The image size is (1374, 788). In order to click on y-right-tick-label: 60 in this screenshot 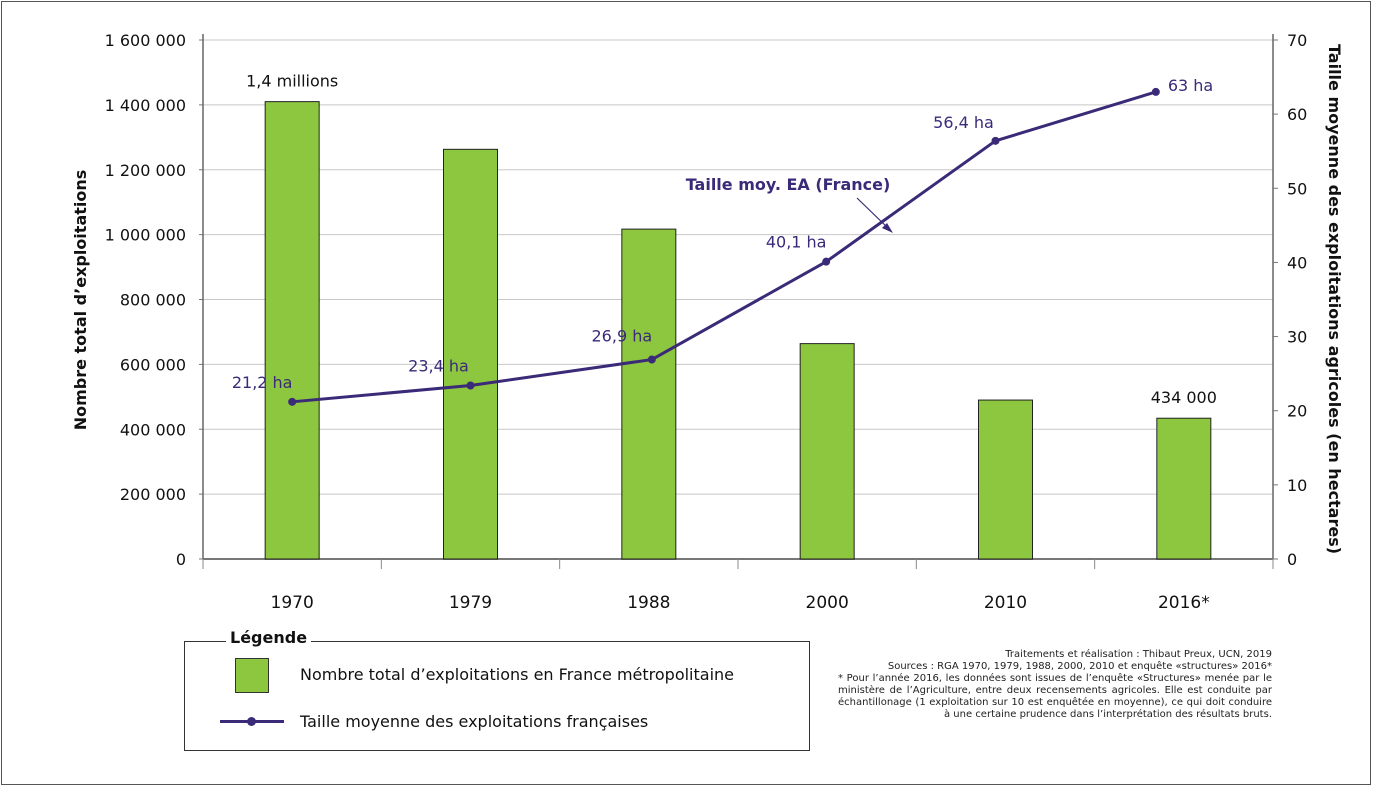, I will do `click(1297, 114)`.